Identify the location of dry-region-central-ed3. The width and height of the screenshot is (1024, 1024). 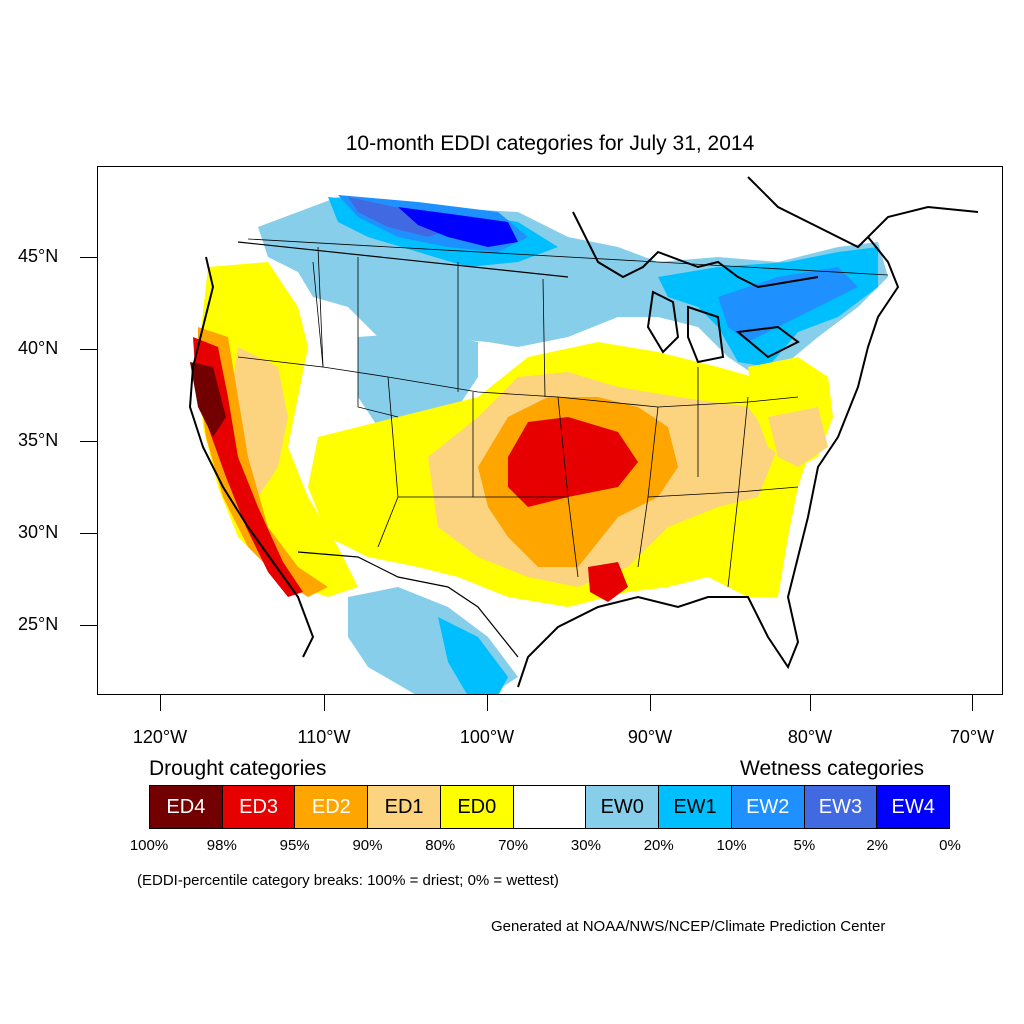
(573, 462).